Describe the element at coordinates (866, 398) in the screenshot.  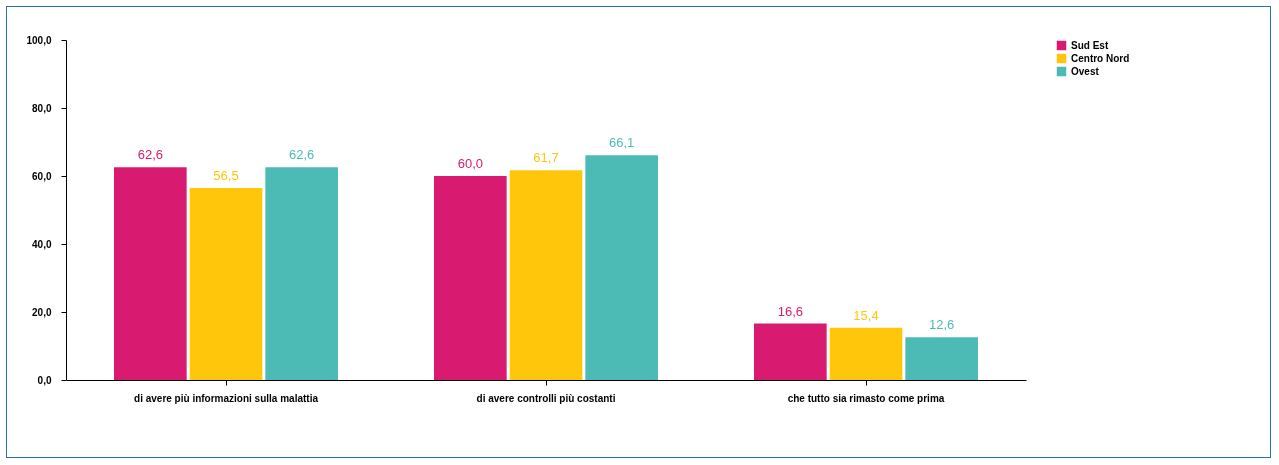
I see `x-tick-label: che tutto sia rimasto come prima` at that location.